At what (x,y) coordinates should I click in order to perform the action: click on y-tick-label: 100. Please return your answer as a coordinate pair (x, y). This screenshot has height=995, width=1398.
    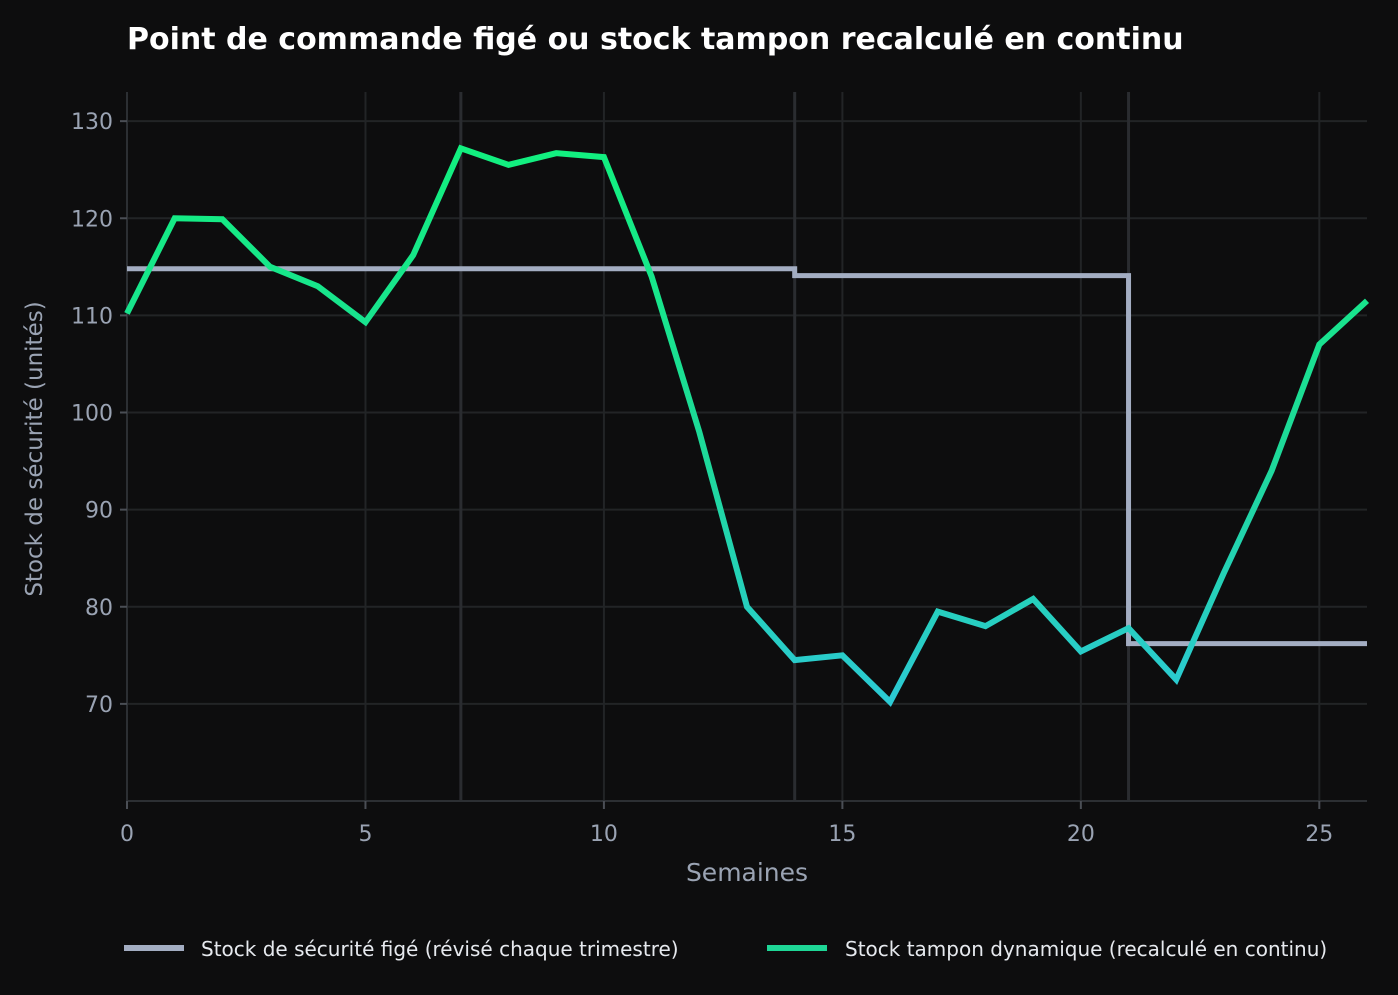
    Looking at the image, I should click on (92, 414).